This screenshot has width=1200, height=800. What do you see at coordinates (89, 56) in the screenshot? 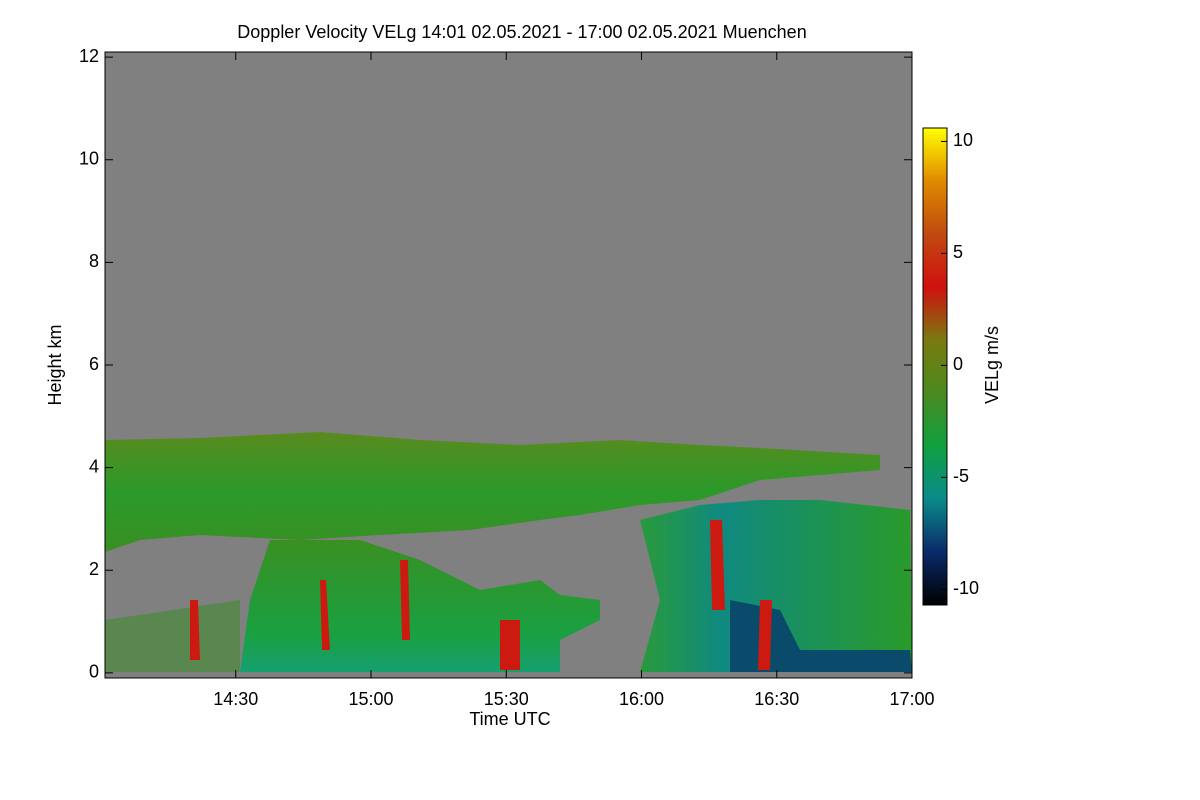
I see `y-tick-label: 12` at bounding box center [89, 56].